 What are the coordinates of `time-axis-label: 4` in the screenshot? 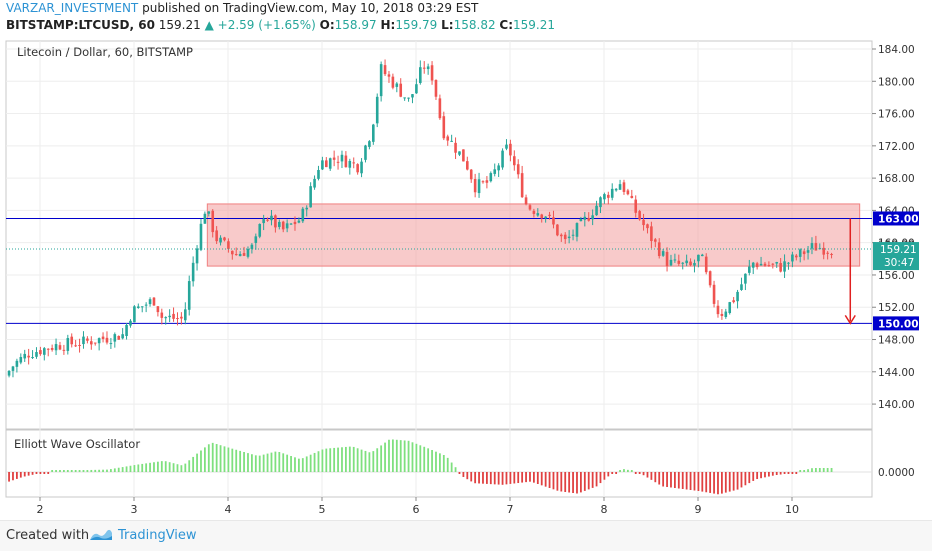 It's located at (228, 509).